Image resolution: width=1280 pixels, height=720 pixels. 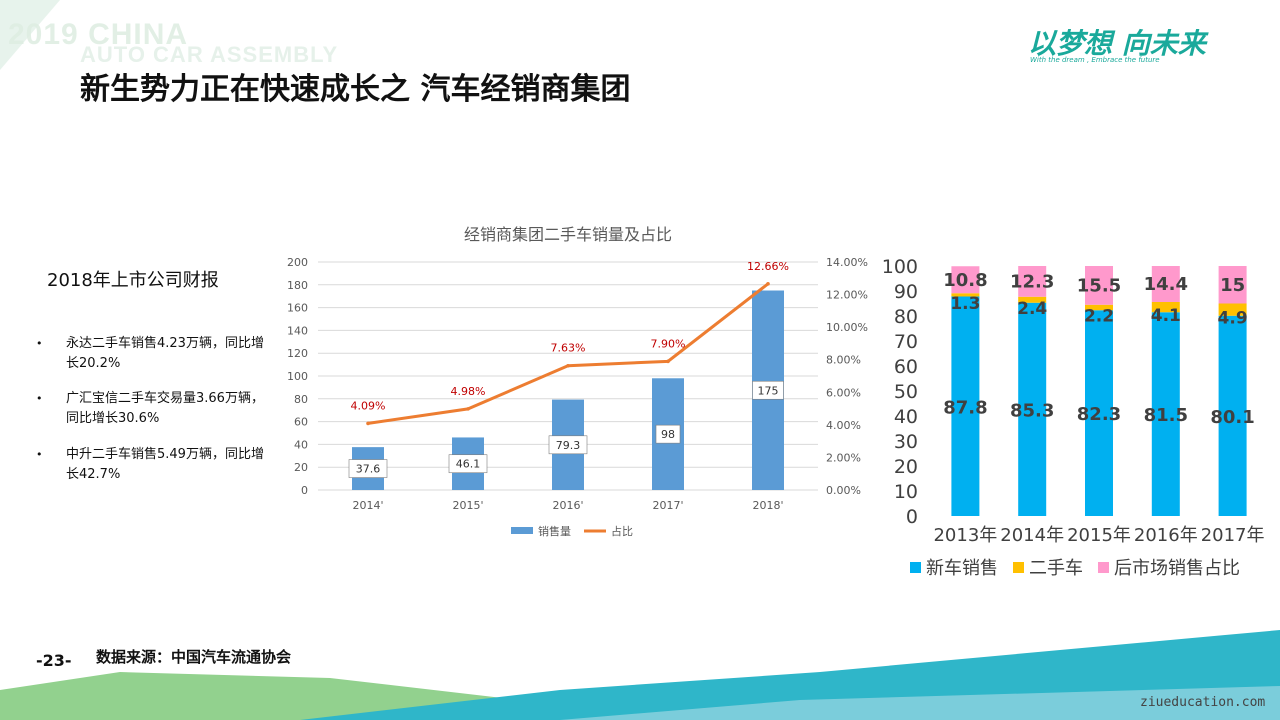 What do you see at coordinates (847, 327) in the screenshot?
I see `y2-tick-label: 10.00%` at bounding box center [847, 327].